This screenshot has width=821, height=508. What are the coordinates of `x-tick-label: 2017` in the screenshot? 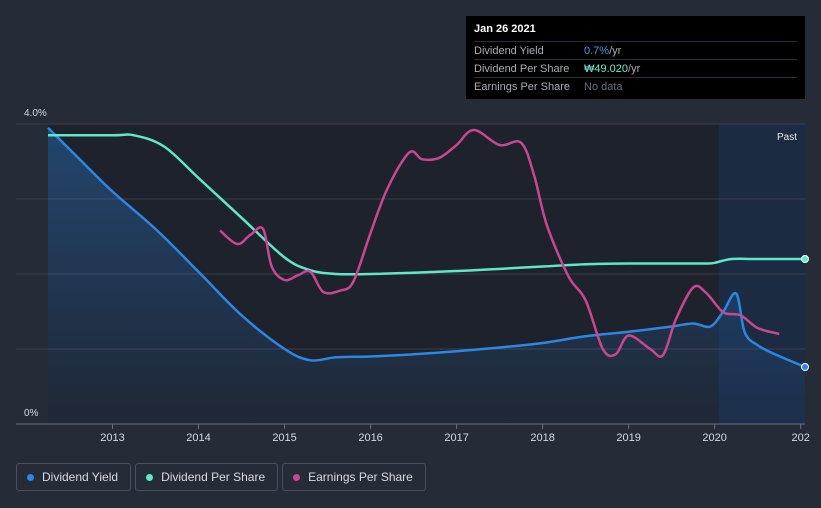 It's located at (456, 438).